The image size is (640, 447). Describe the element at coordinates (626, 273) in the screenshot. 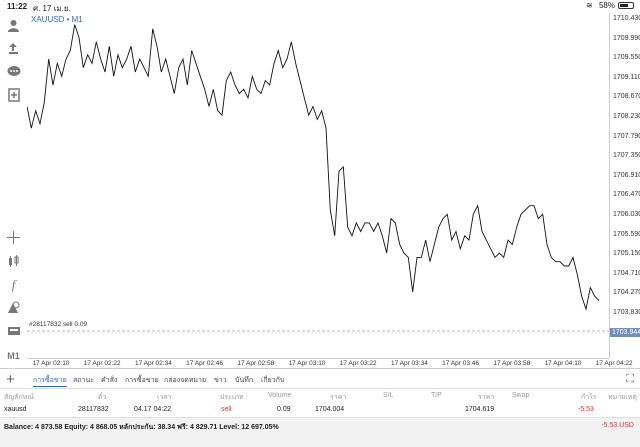

I see `price-tick: 1704.710` at that location.